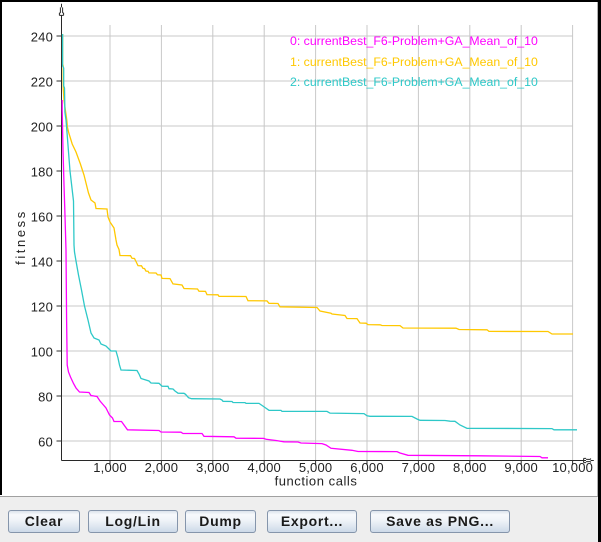 The image size is (601, 542). What do you see at coordinates (45, 442) in the screenshot?
I see `svg-text: 60` at bounding box center [45, 442].